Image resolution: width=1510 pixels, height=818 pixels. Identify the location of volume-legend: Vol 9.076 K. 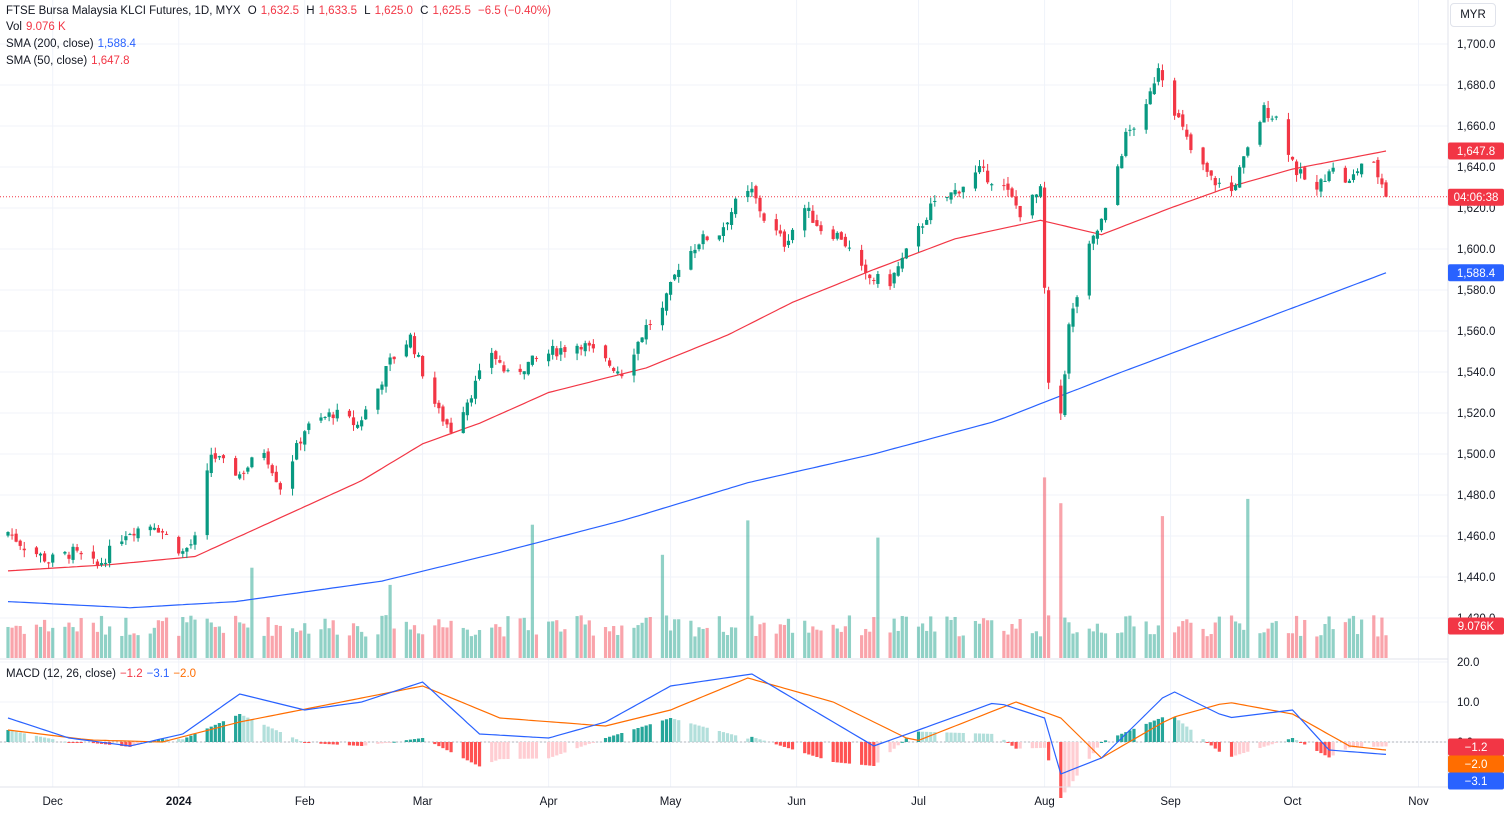
(38, 27).